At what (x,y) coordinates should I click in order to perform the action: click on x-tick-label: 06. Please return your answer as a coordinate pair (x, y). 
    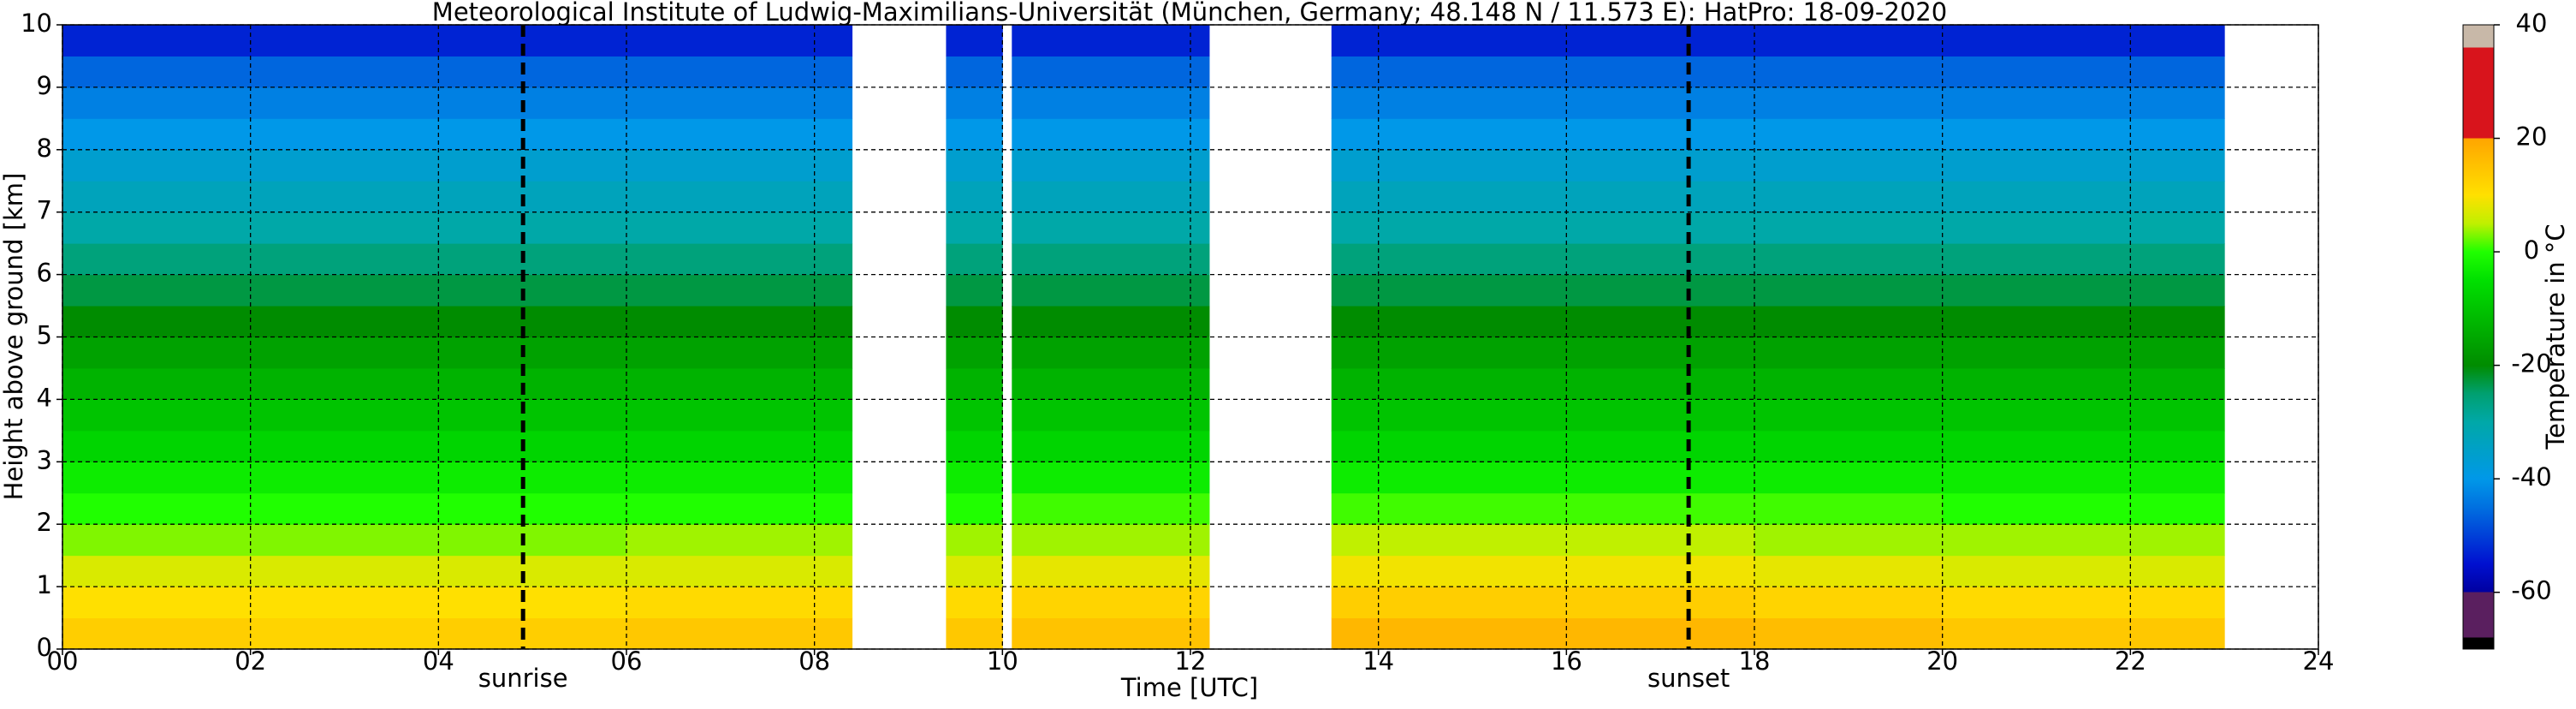
    Looking at the image, I should click on (627, 661).